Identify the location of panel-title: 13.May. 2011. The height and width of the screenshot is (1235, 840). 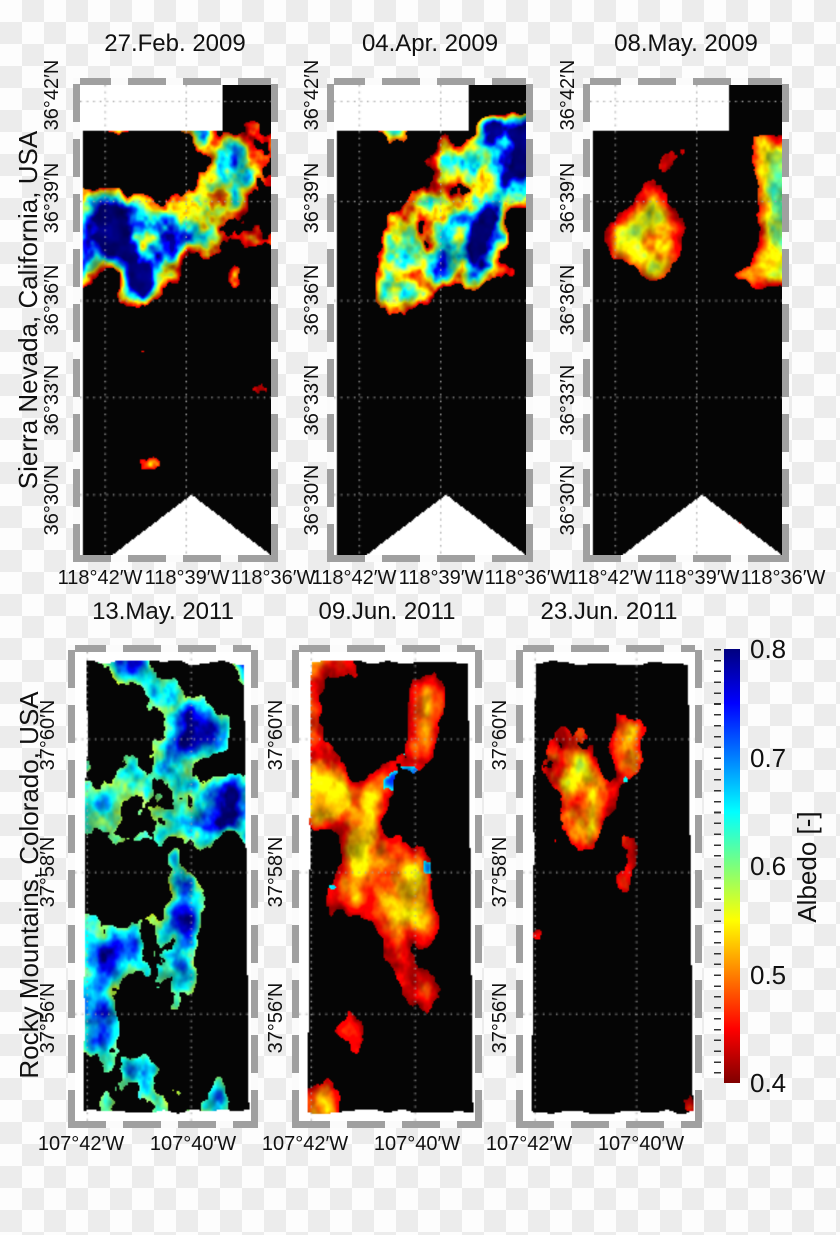
(163, 611).